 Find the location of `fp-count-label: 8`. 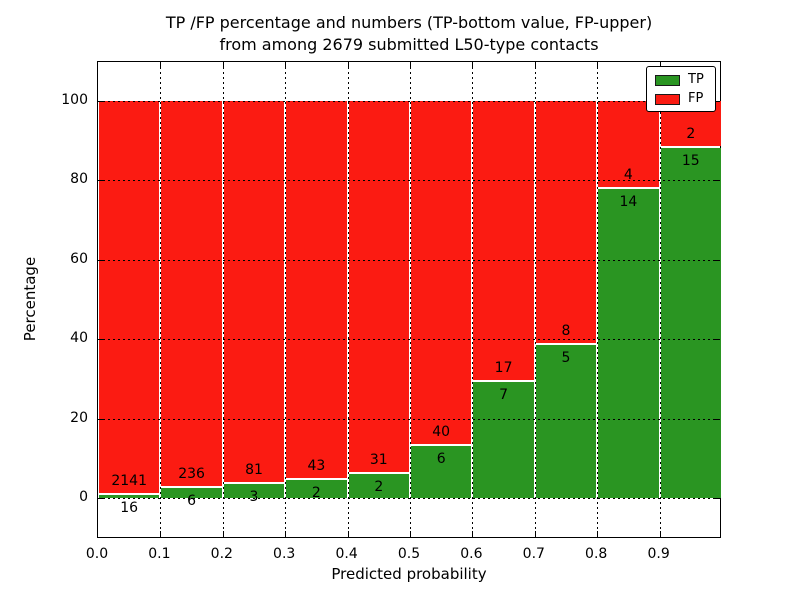

fp-count-label: 8 is located at coordinates (566, 331).